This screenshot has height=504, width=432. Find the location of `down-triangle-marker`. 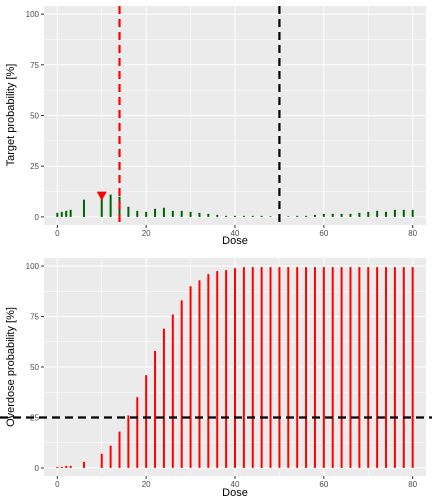

down-triangle-marker is located at coordinates (101, 196).